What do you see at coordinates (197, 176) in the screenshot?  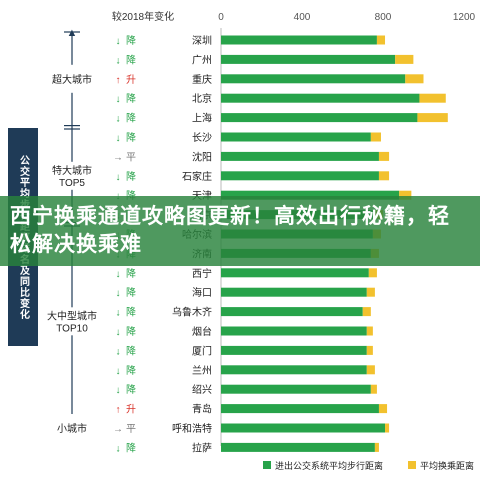 I see `city-label: 石家庄` at bounding box center [197, 176].